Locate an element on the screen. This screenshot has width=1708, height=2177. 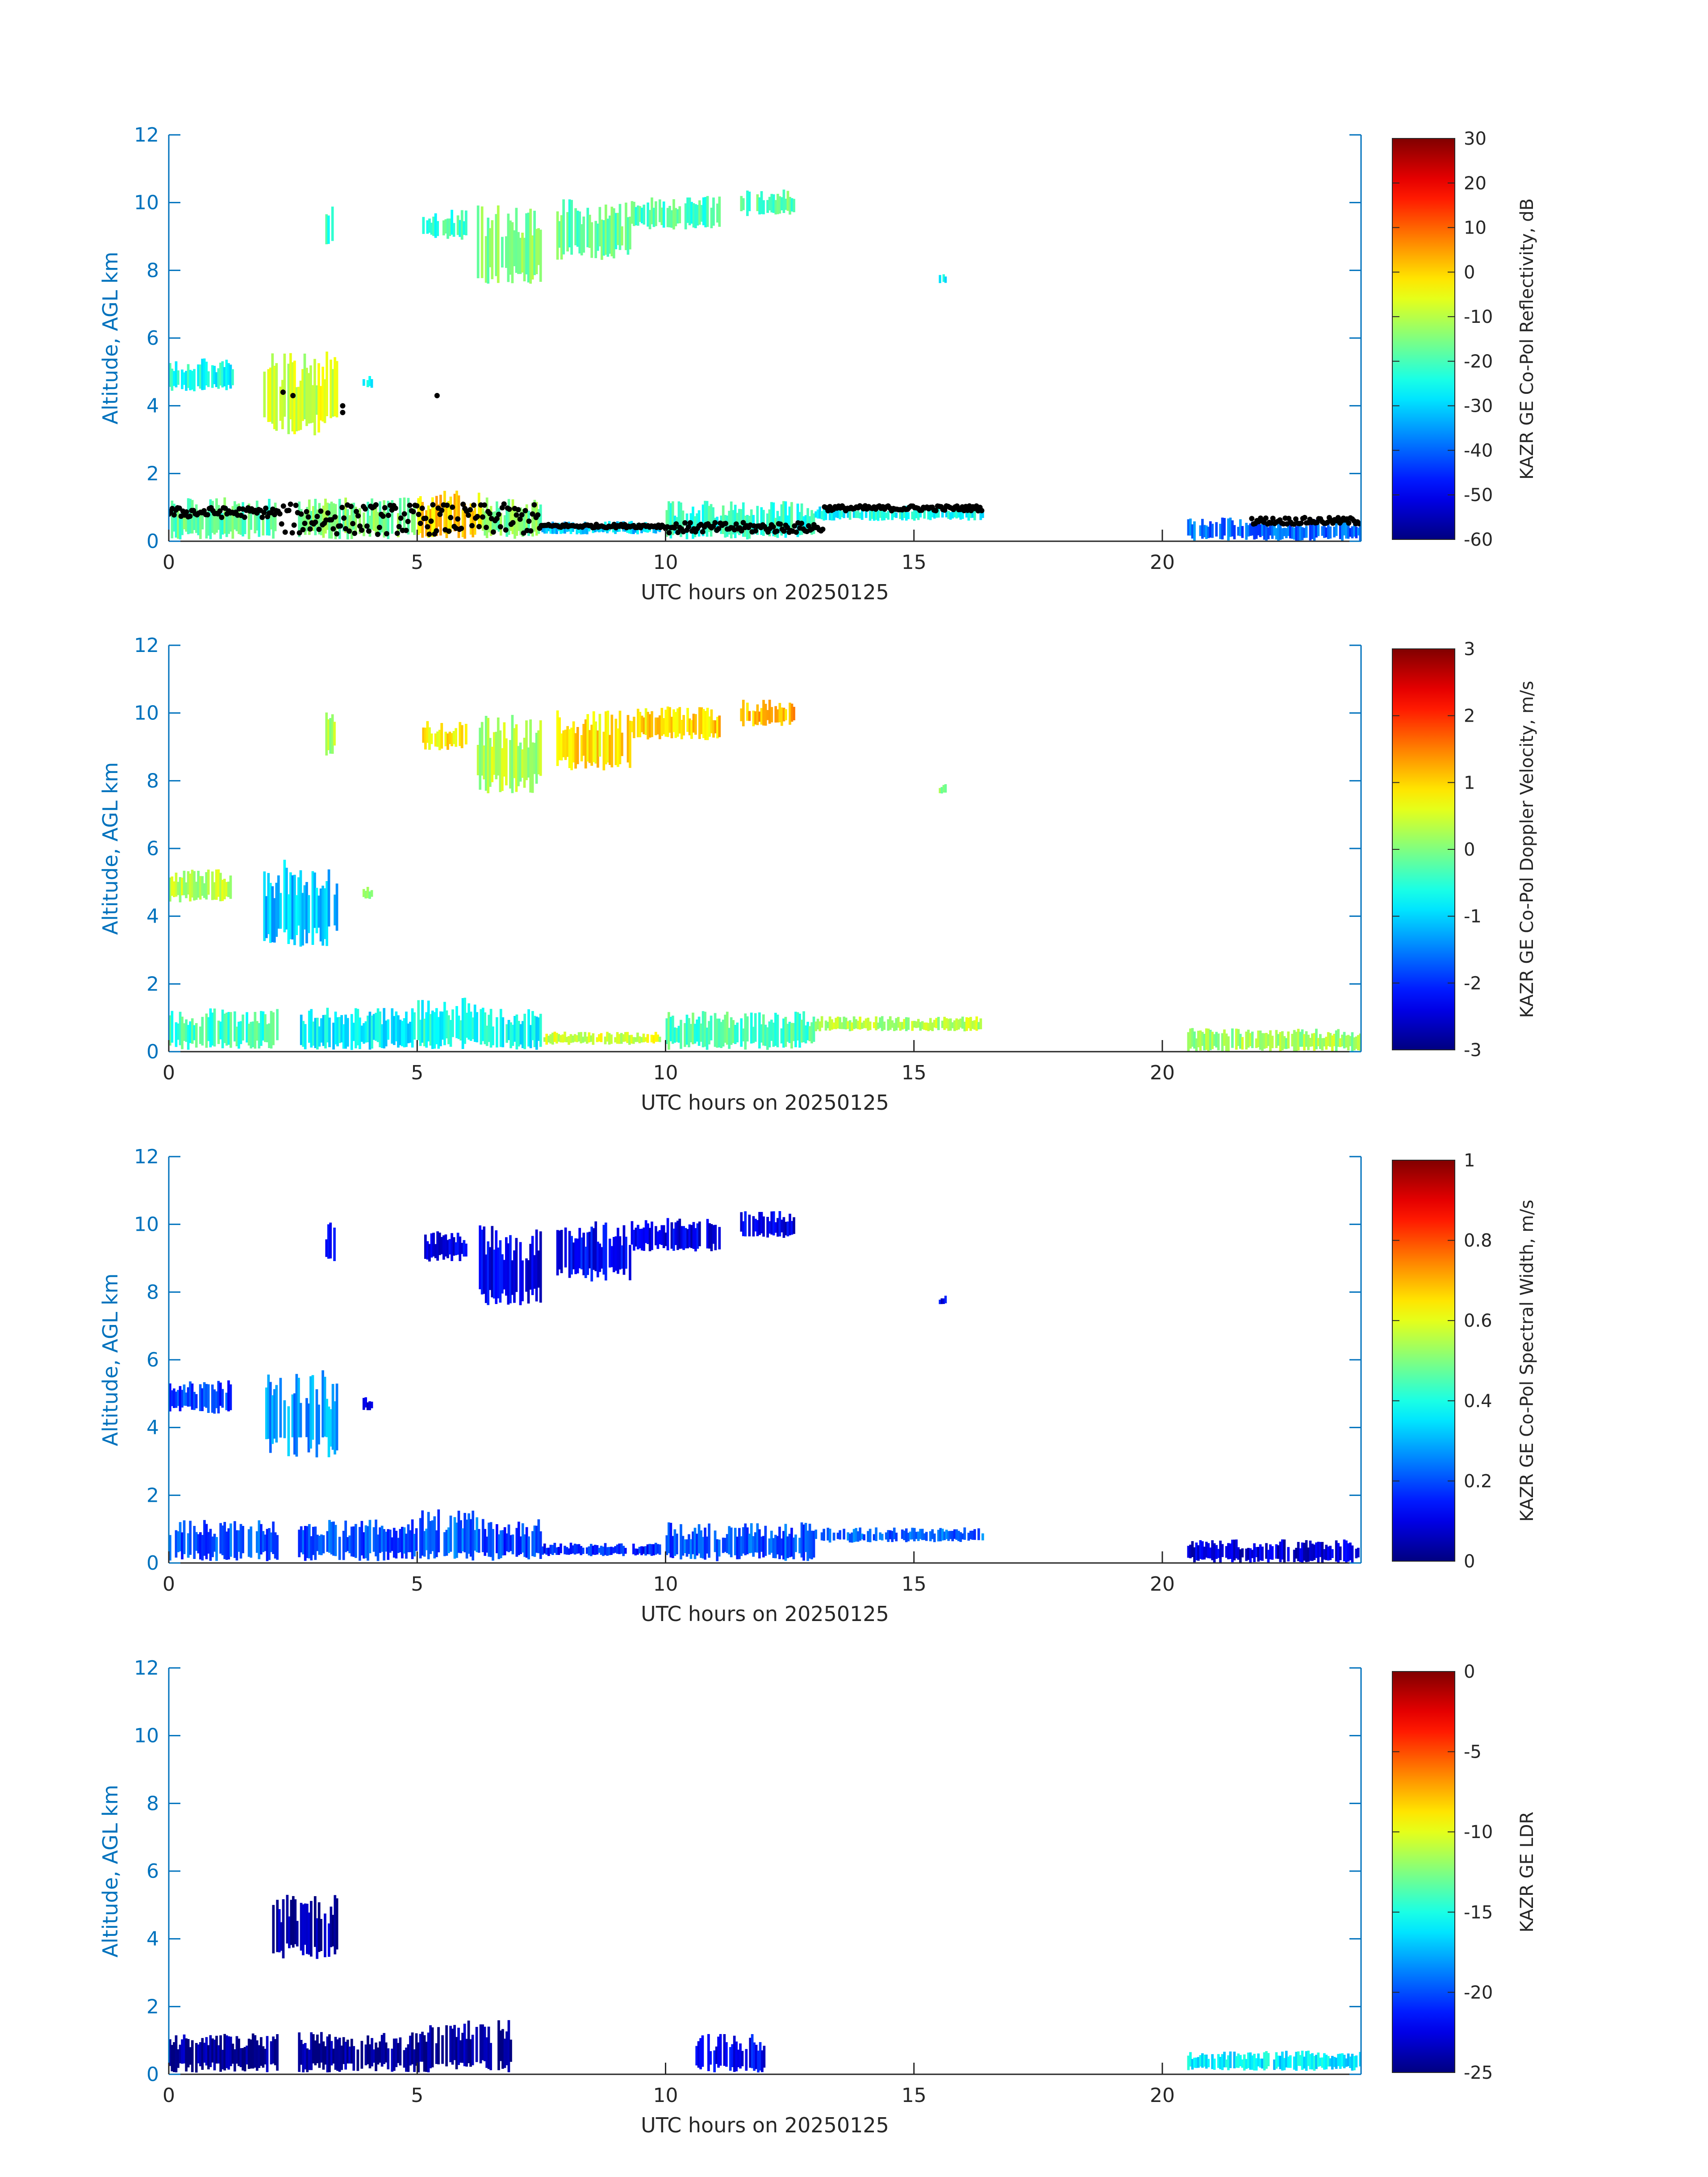
x-tick-label: 5 is located at coordinates (417, 562).